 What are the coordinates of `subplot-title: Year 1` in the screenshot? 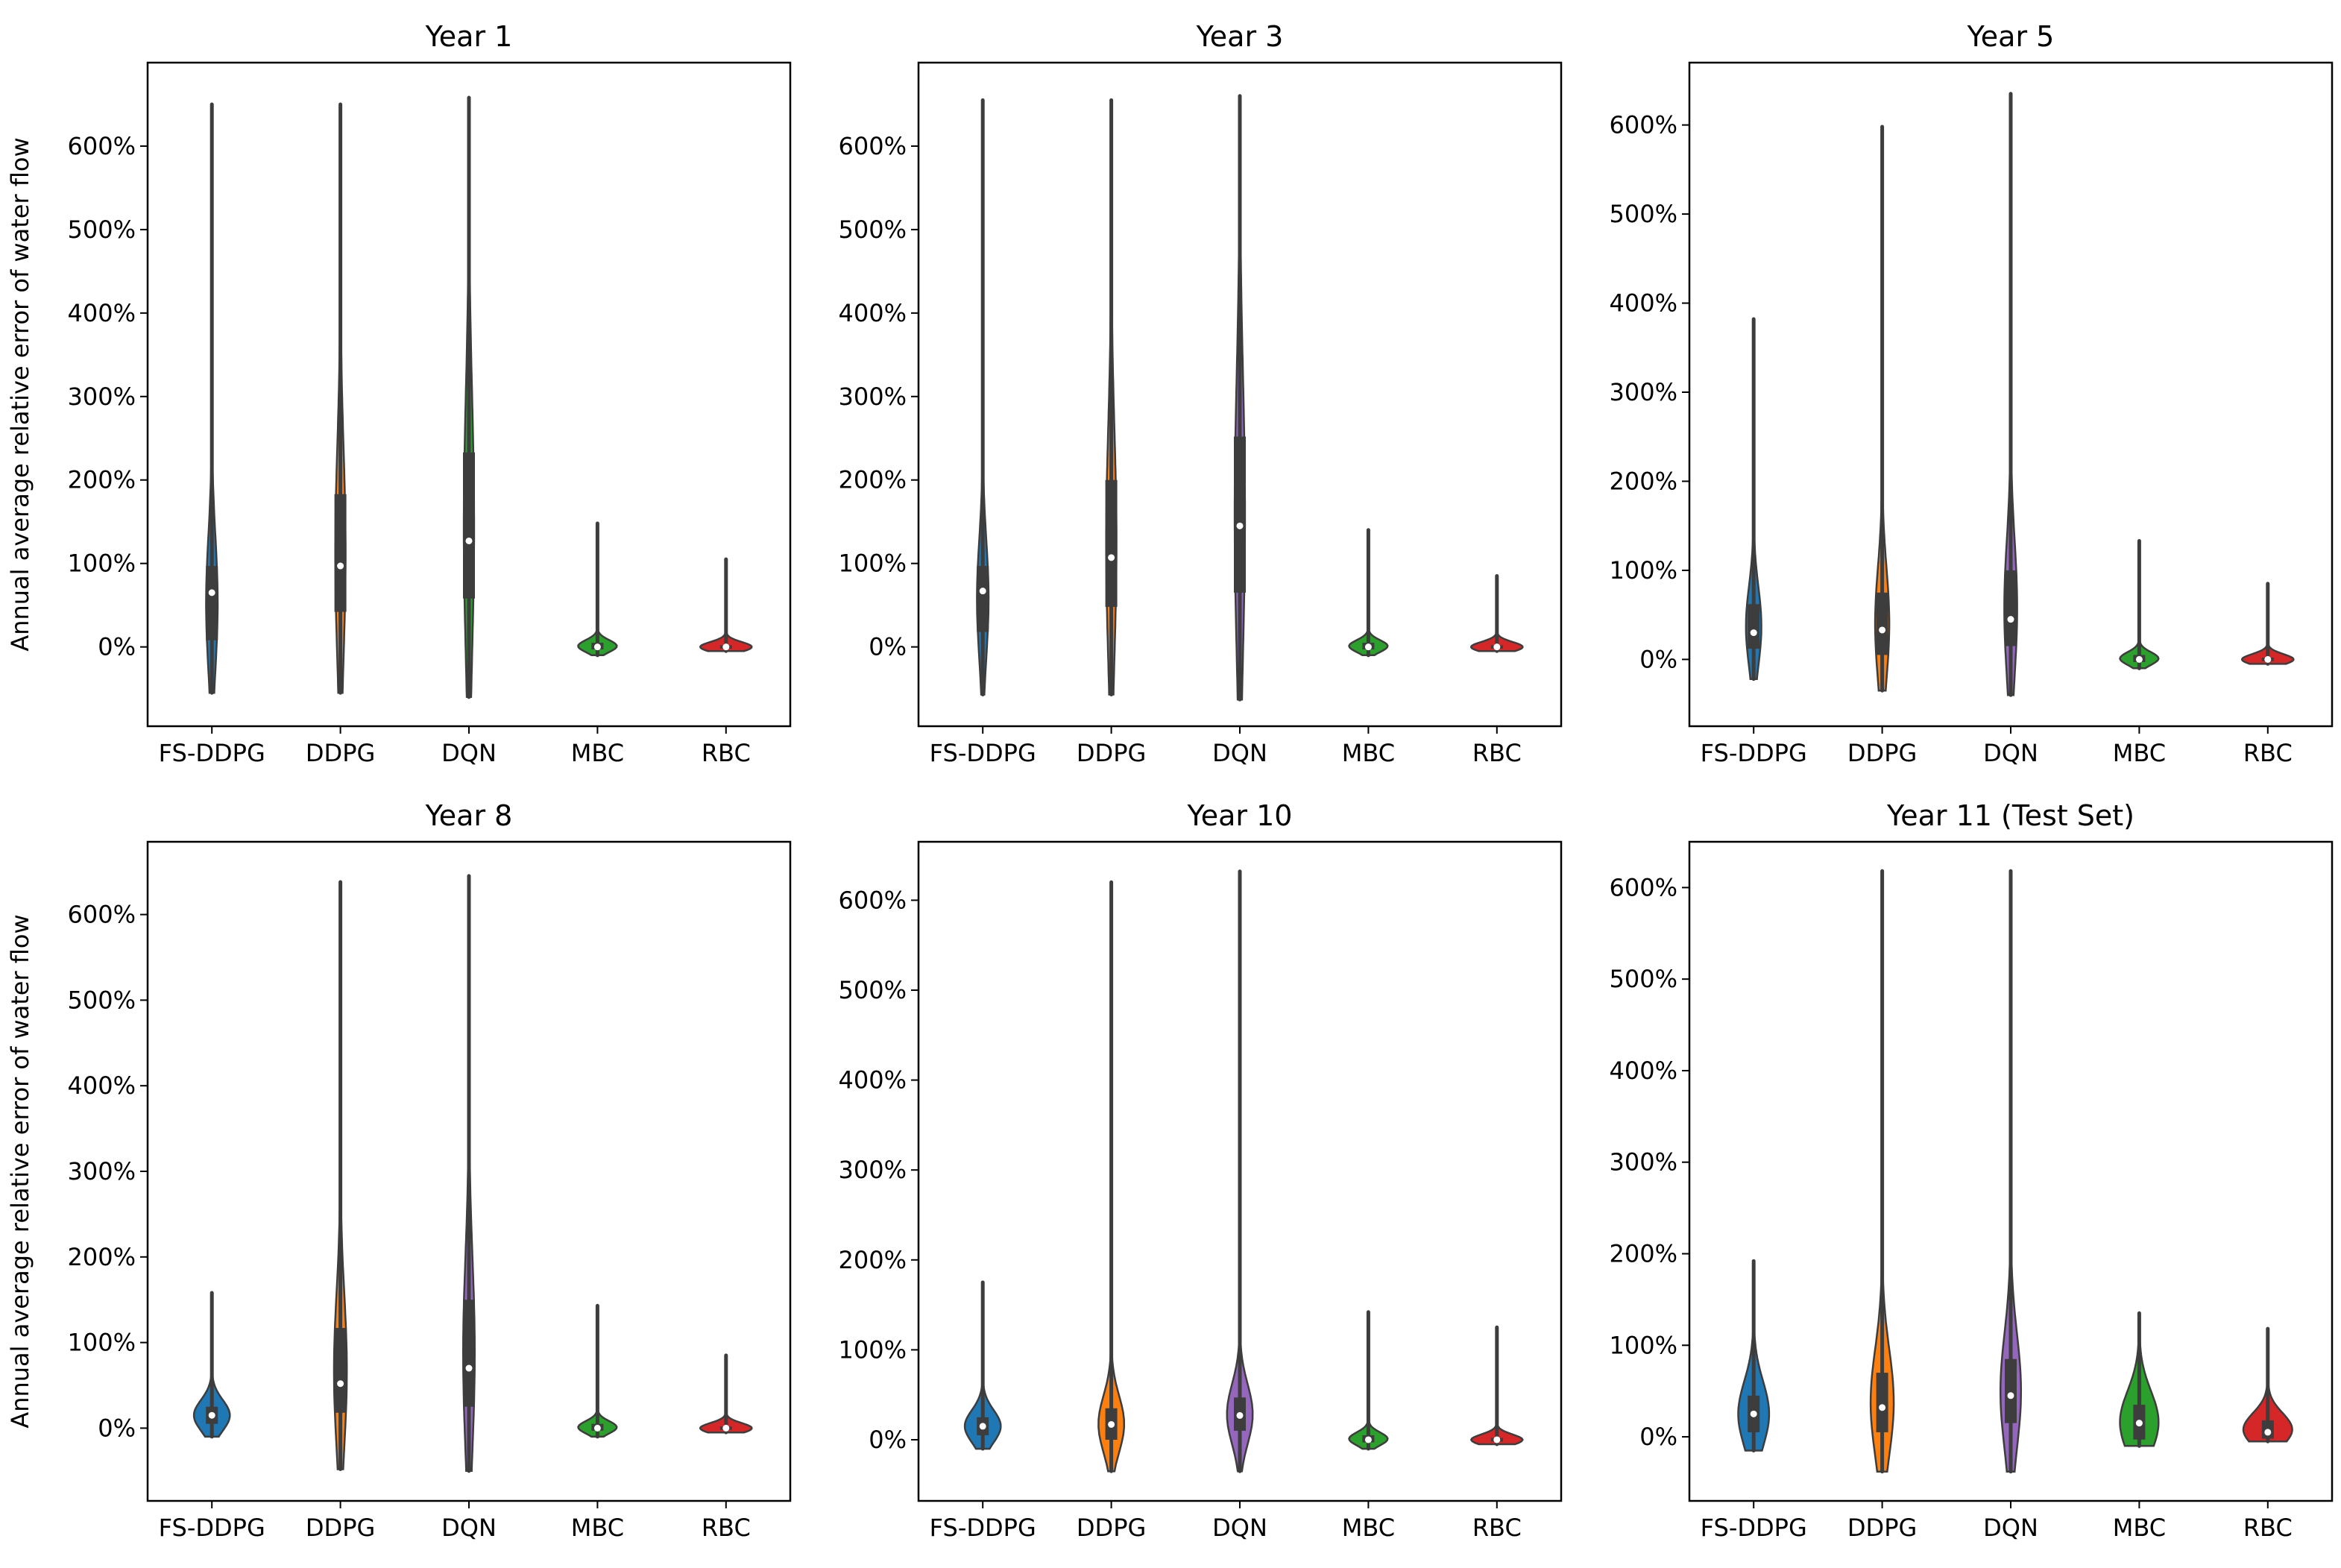 It's located at (469, 36).